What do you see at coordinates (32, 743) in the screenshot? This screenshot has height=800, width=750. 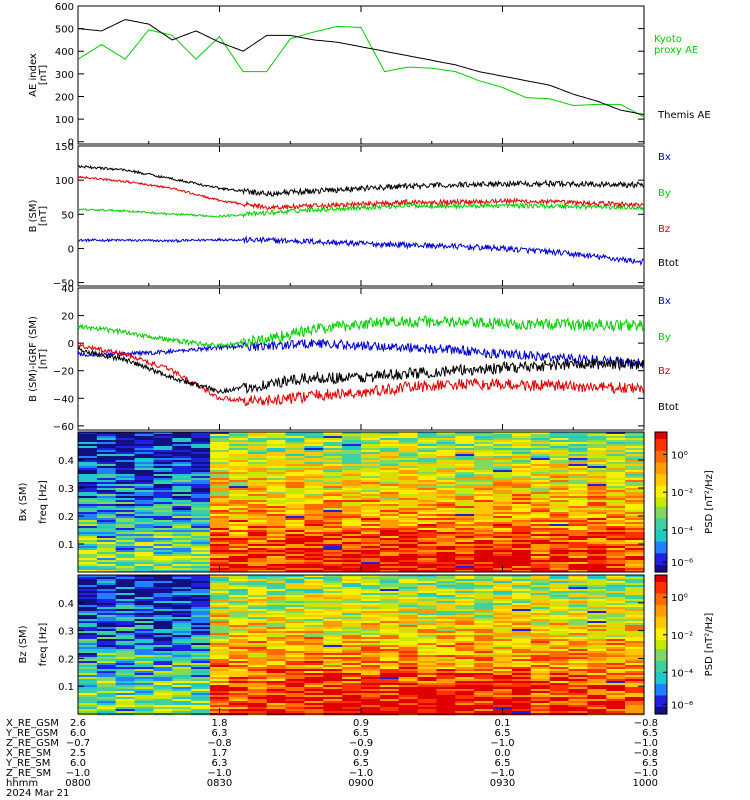 I see `ephemeris-row-label: Z_RE_GSM` at bounding box center [32, 743].